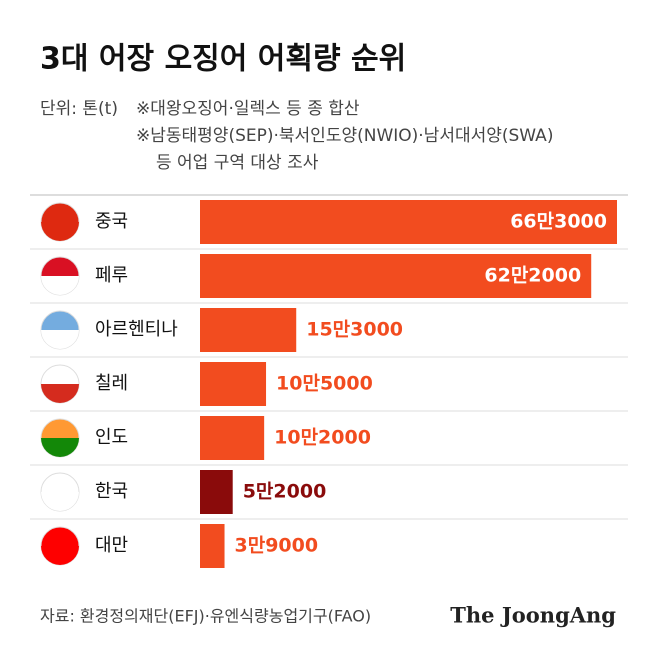 The height and width of the screenshot is (656, 658). Describe the element at coordinates (79, 109) in the screenshot. I see `unit: 단위: 톤(t)` at that location.